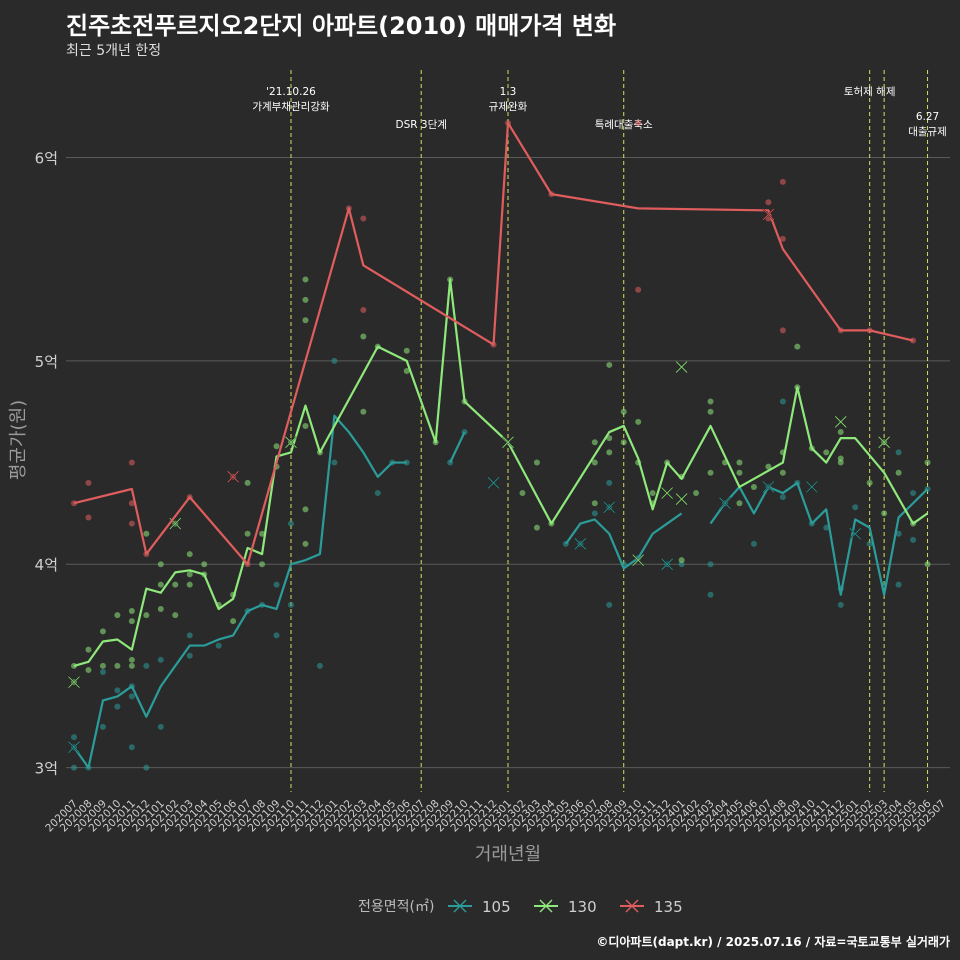 The height and width of the screenshot is (960, 960). What do you see at coordinates (520, 907) in the screenshot?
I see `legend: 전용면적(㎡) 105 130 135` at bounding box center [520, 907].